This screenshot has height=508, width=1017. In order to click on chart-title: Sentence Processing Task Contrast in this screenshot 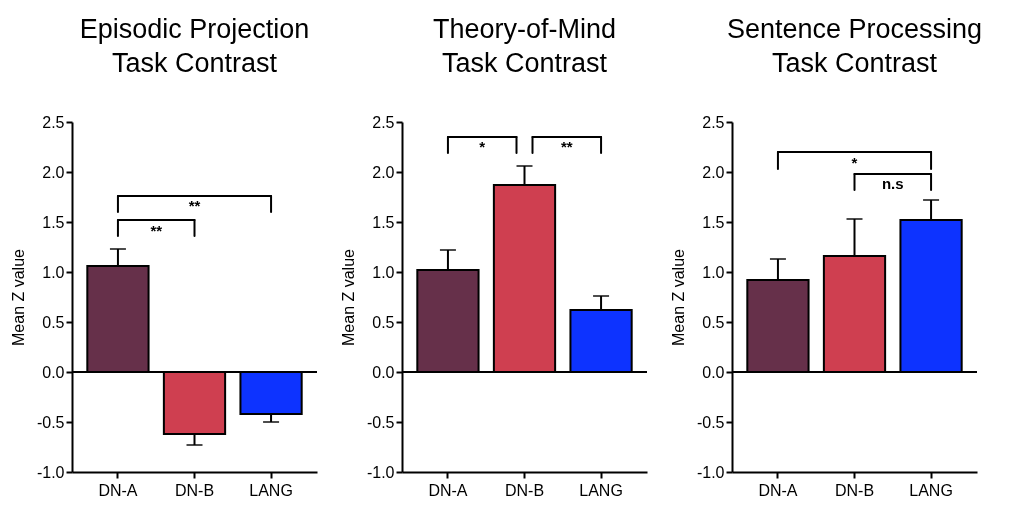, I will do `click(854, 46)`.